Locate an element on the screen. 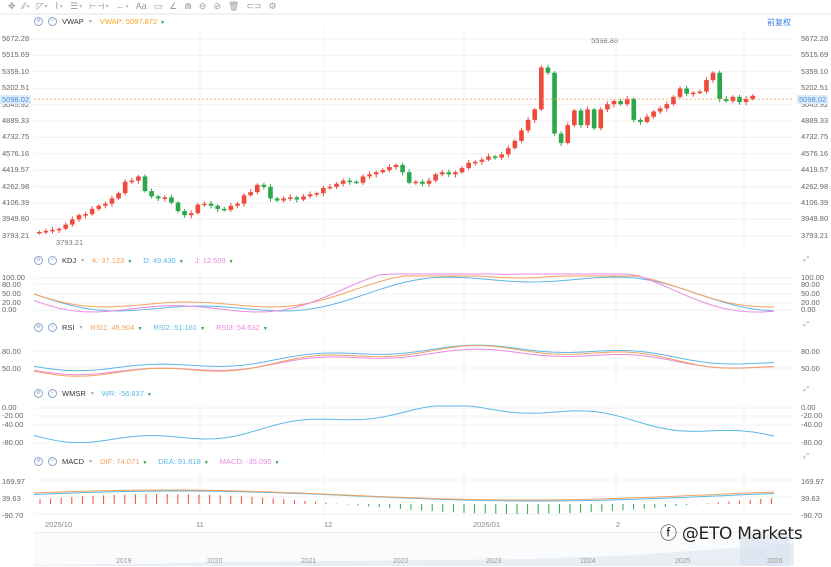  high-annotation: 5598.88 is located at coordinates (605, 40).